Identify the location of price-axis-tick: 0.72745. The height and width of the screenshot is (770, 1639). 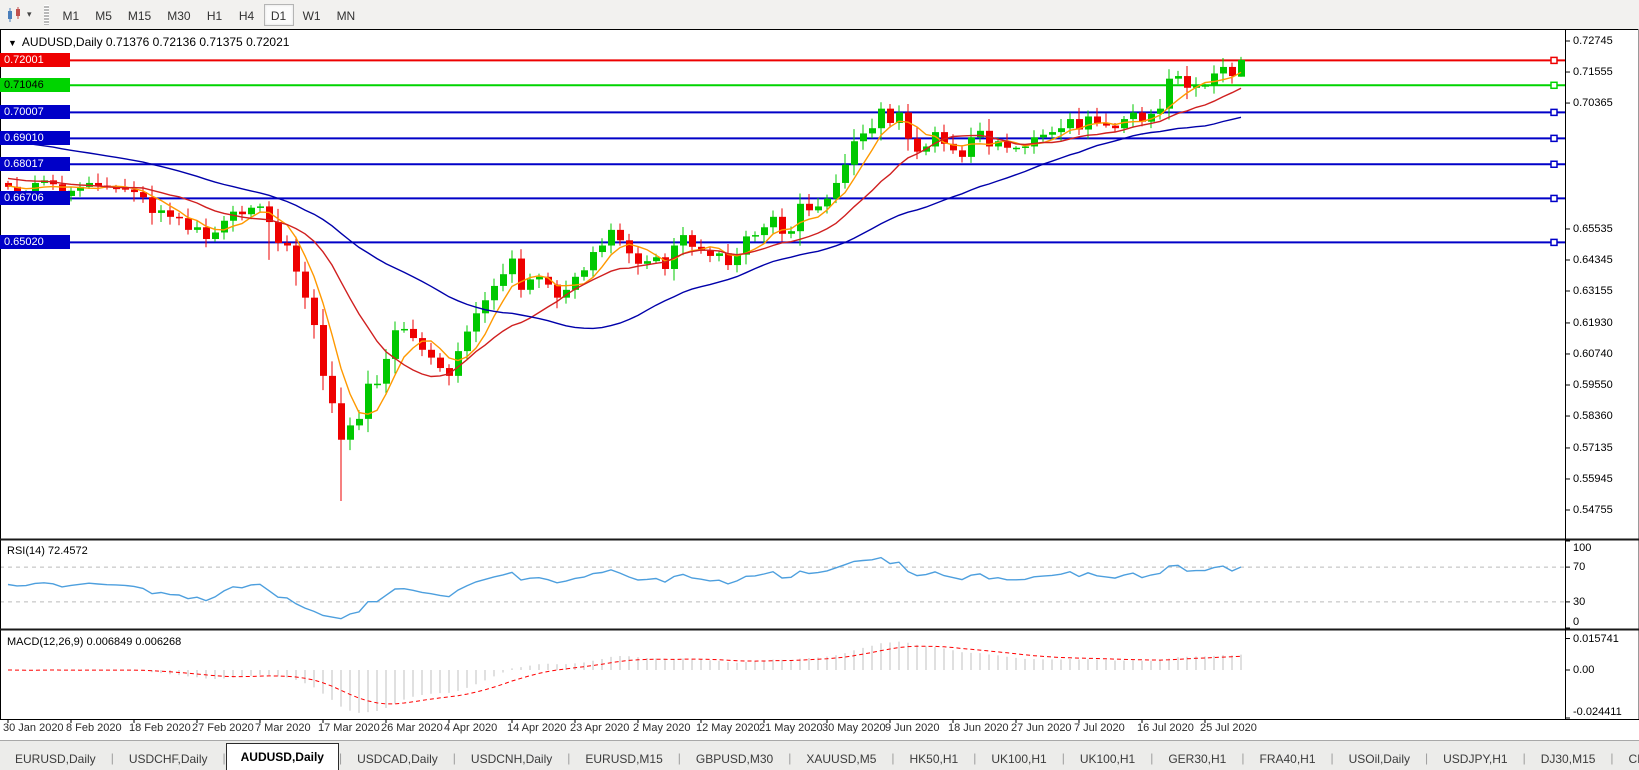
(1593, 41).